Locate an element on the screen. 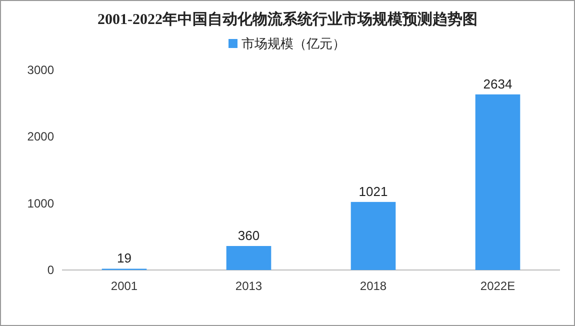  y-tick-label: 0 is located at coordinates (50, 270).